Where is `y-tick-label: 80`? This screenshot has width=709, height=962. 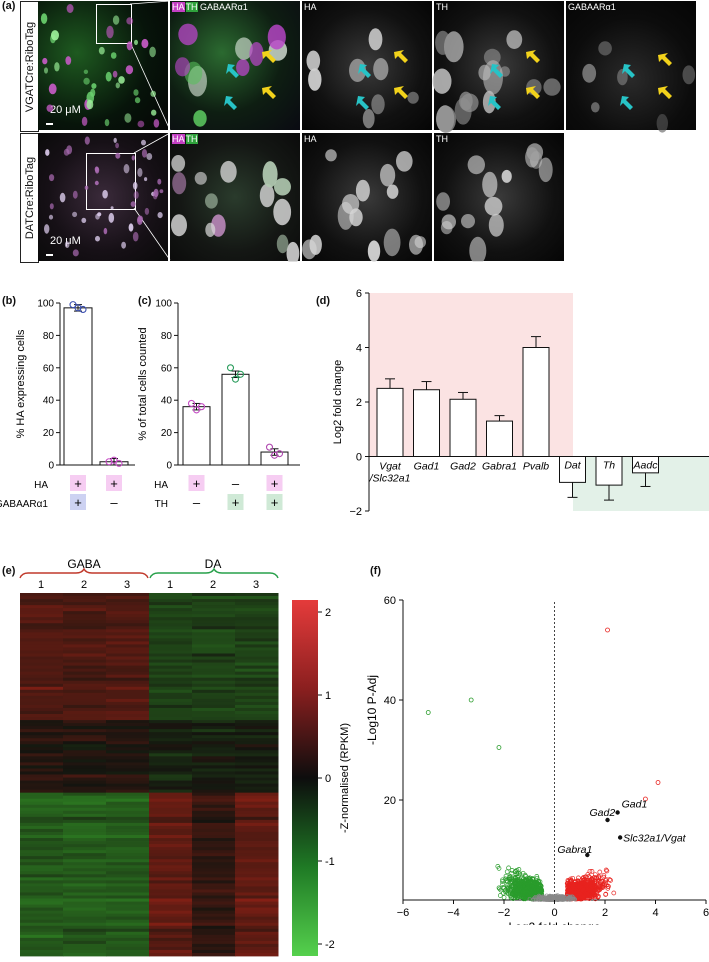
y-tick-label: 80 is located at coordinates (167, 336).